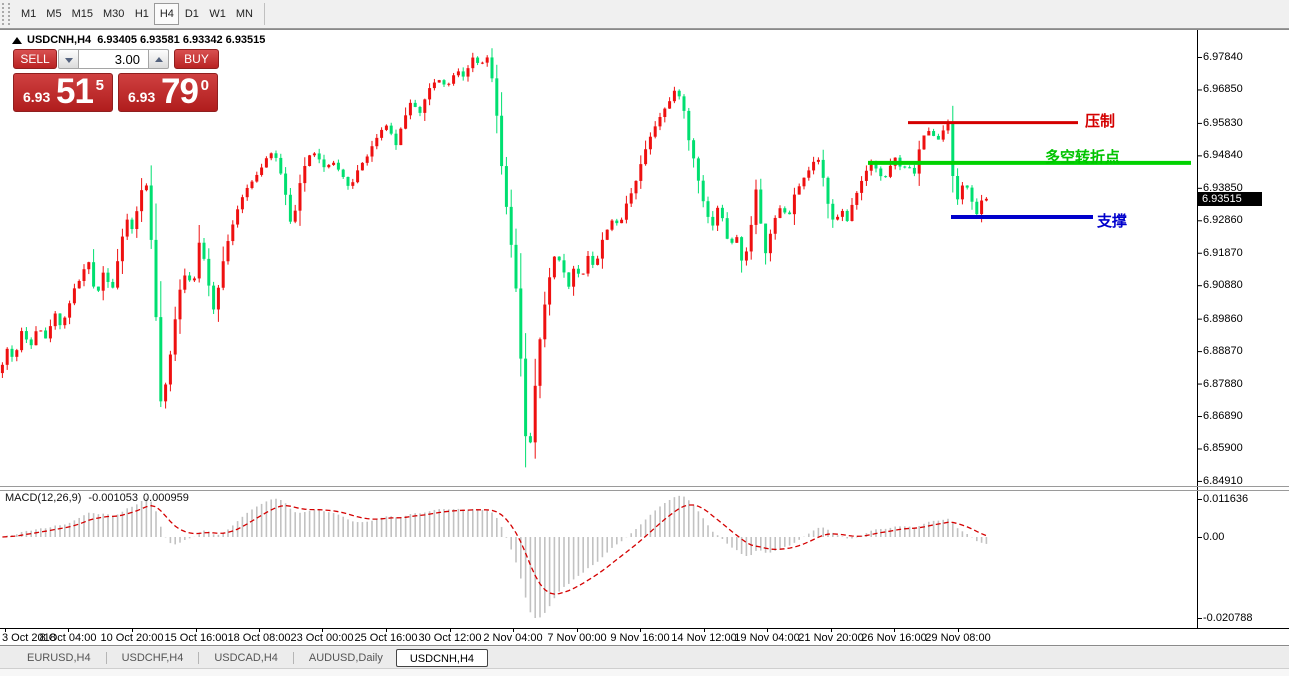 This screenshot has height=676, width=1289. What do you see at coordinates (1230, 199) in the screenshot?
I see `current-price-badge: 6.93515` at bounding box center [1230, 199].